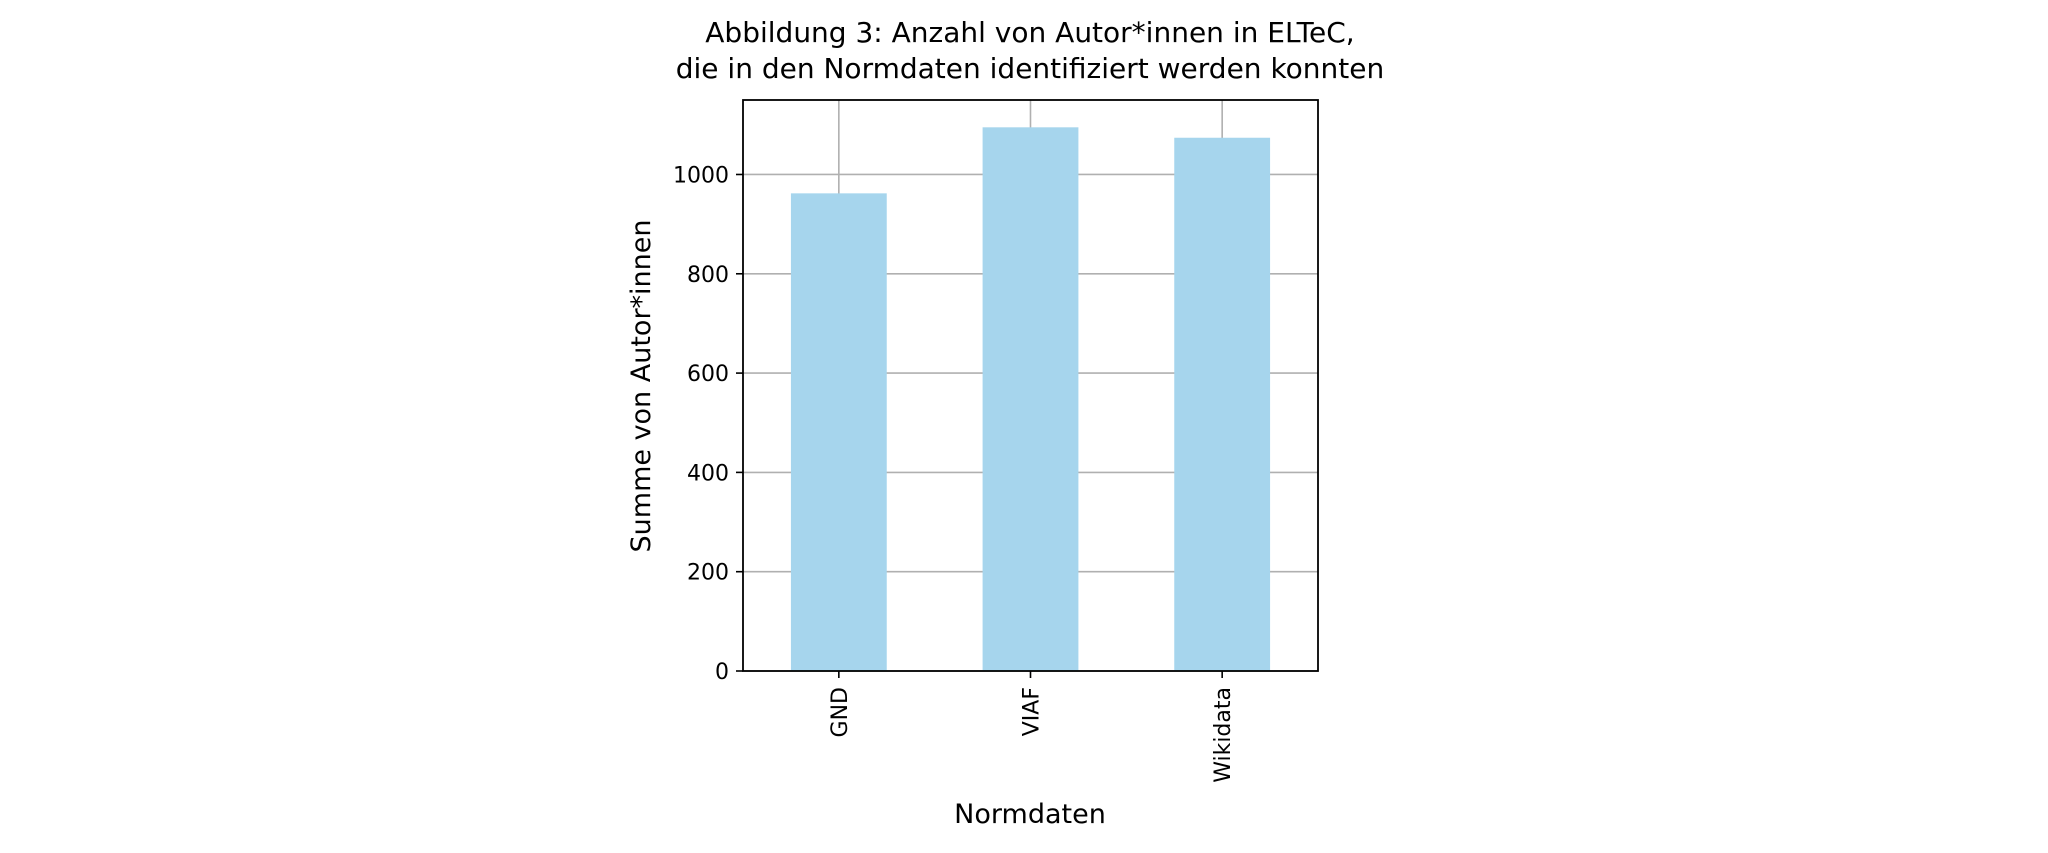 The image size is (2048, 853). I want to click on bar-wikidata, so click(1222, 404).